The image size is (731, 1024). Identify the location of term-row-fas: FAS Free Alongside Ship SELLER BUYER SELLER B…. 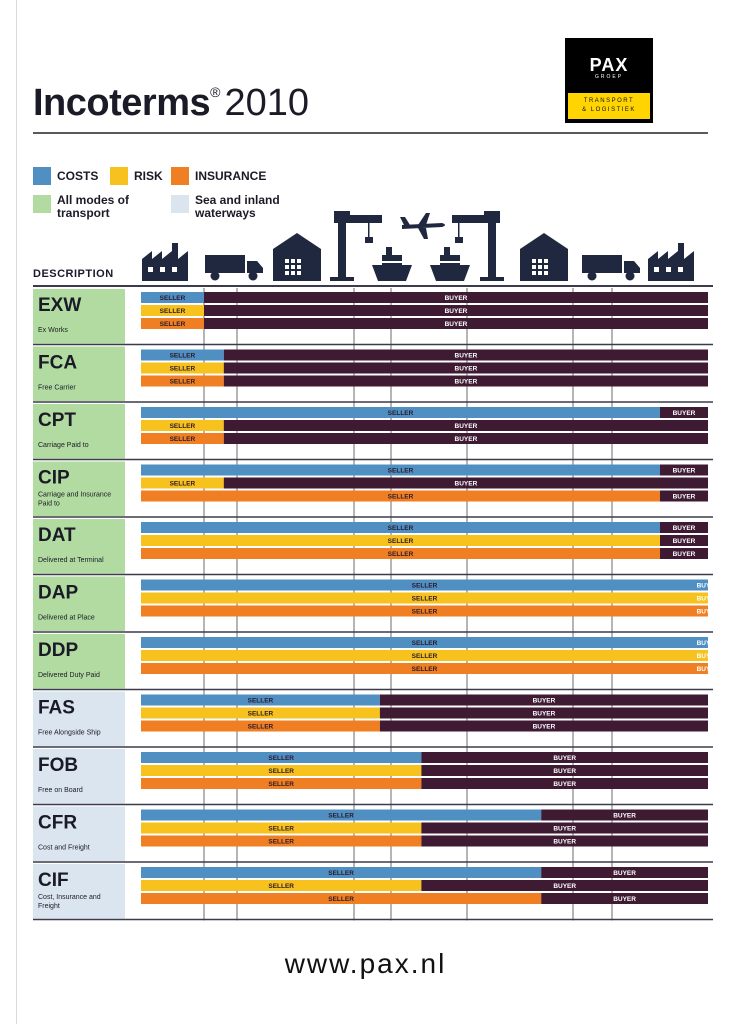
(373, 719).